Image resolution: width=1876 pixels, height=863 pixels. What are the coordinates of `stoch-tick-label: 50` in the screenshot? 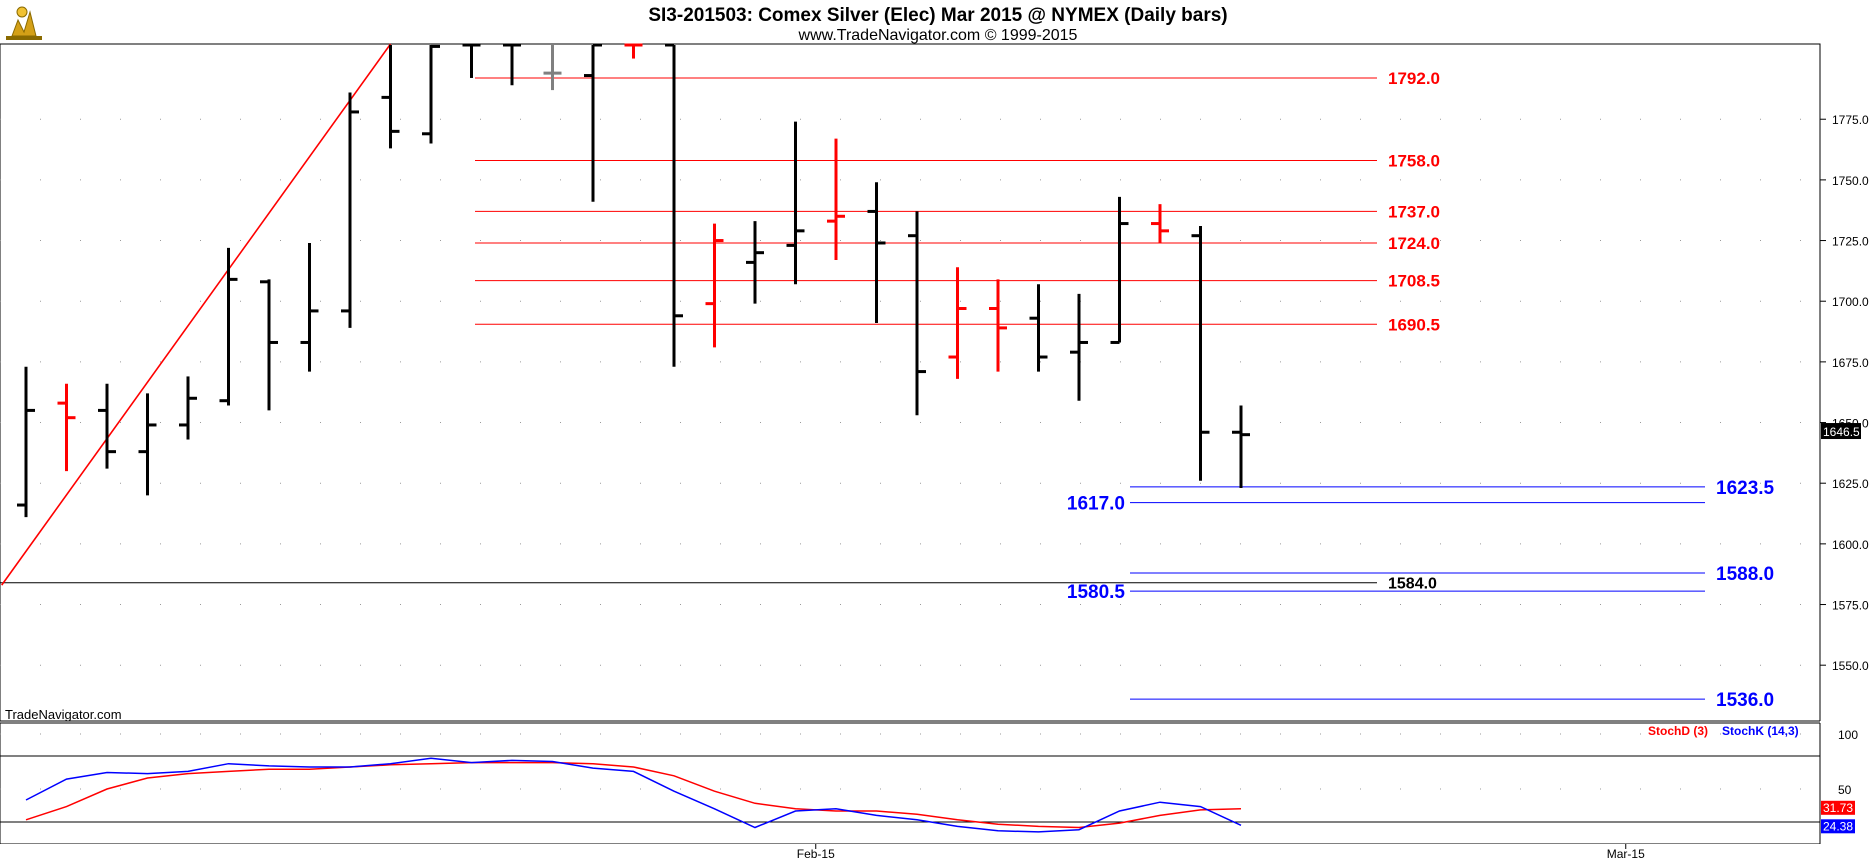 It's located at (1845, 790).